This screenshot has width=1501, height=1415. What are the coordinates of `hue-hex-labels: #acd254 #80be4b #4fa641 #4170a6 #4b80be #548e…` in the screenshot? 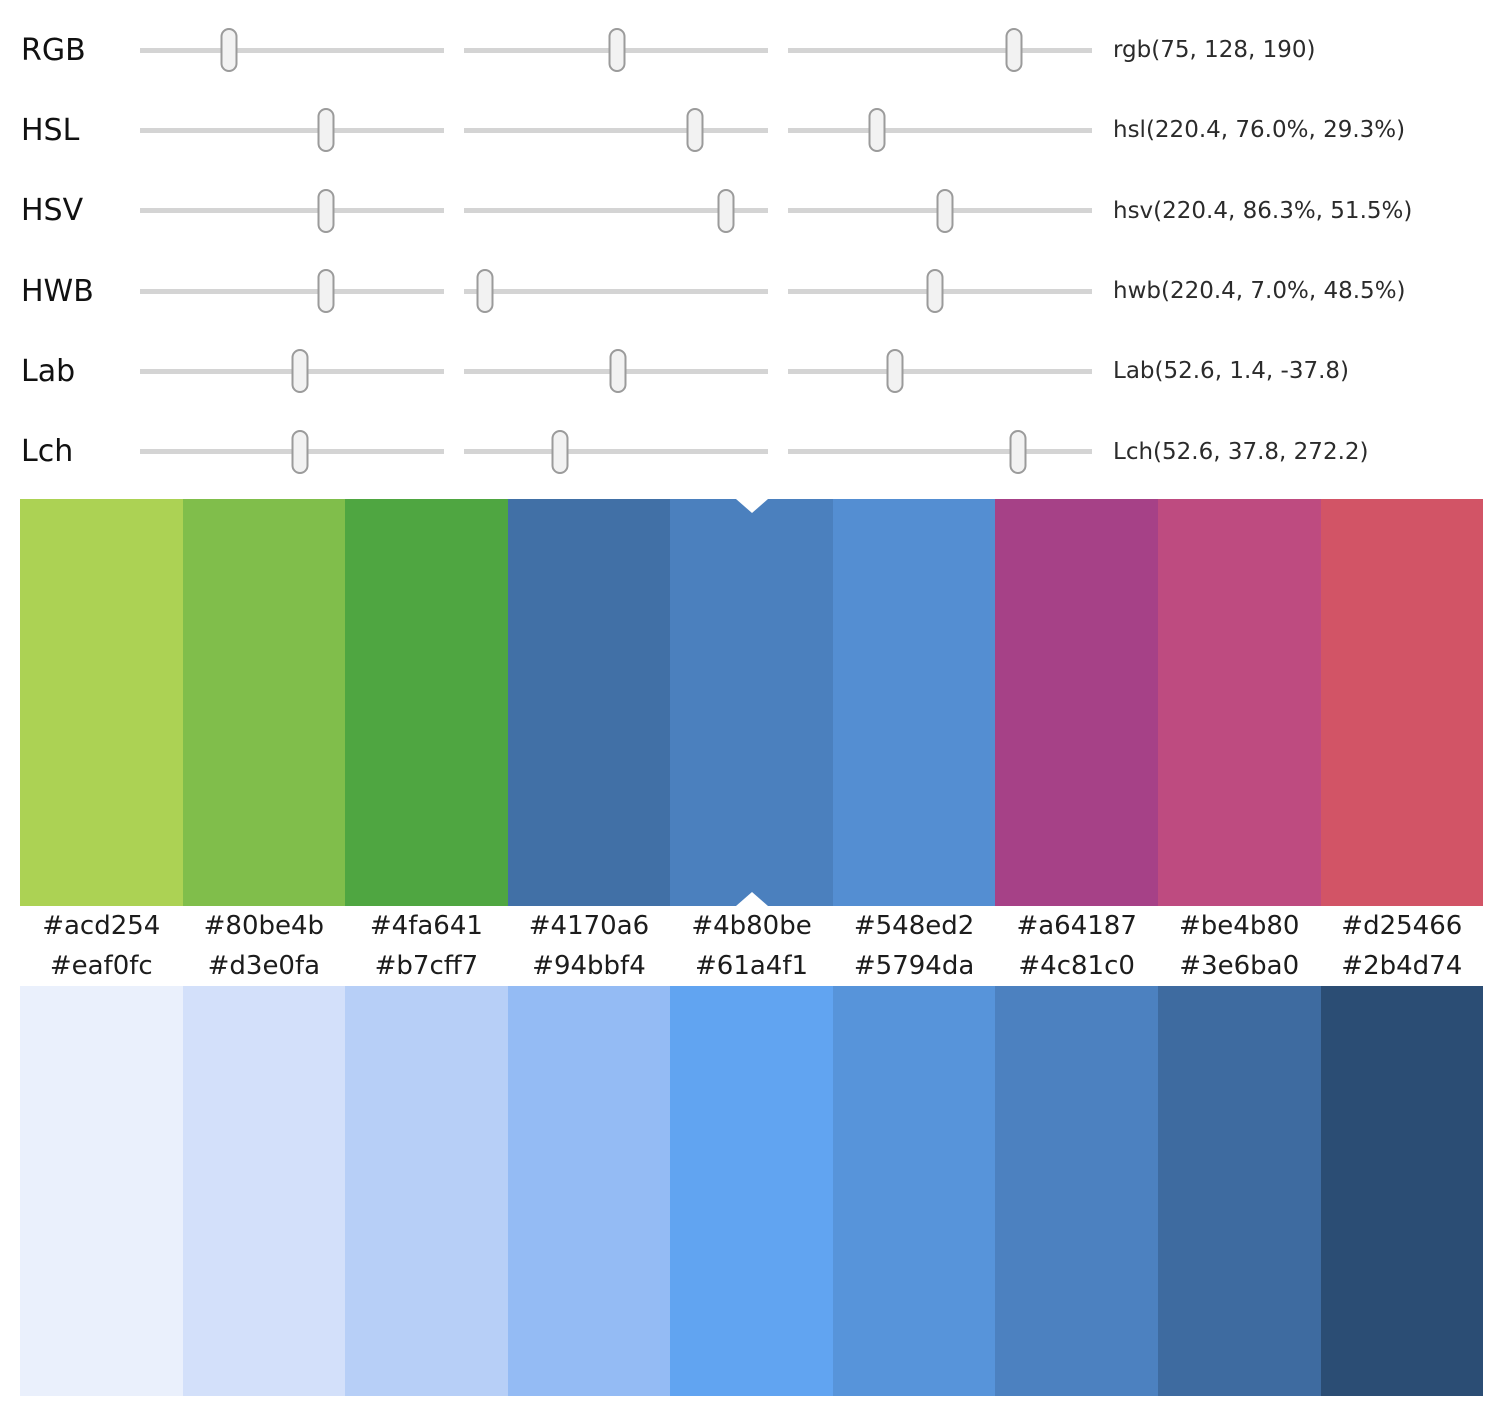 It's located at (751, 926).